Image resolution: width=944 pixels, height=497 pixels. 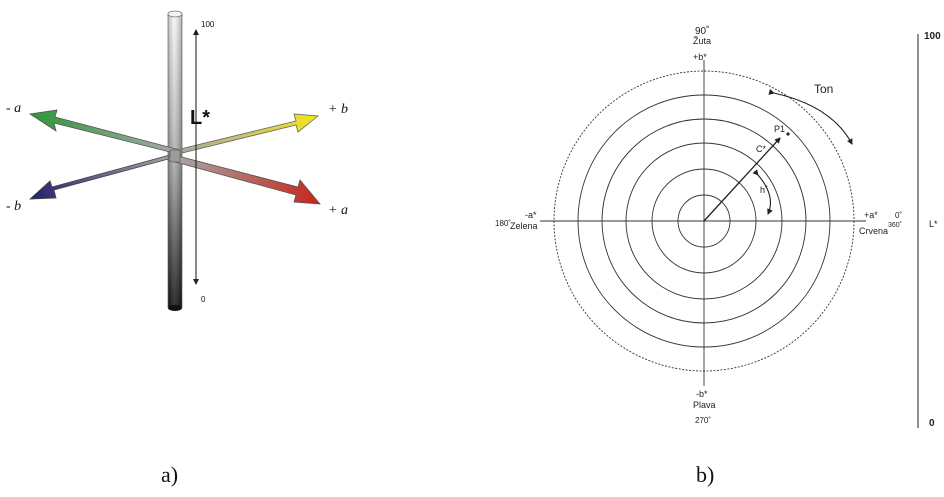 I want to click on minus-a-arrow, so click(x=104, y=132).